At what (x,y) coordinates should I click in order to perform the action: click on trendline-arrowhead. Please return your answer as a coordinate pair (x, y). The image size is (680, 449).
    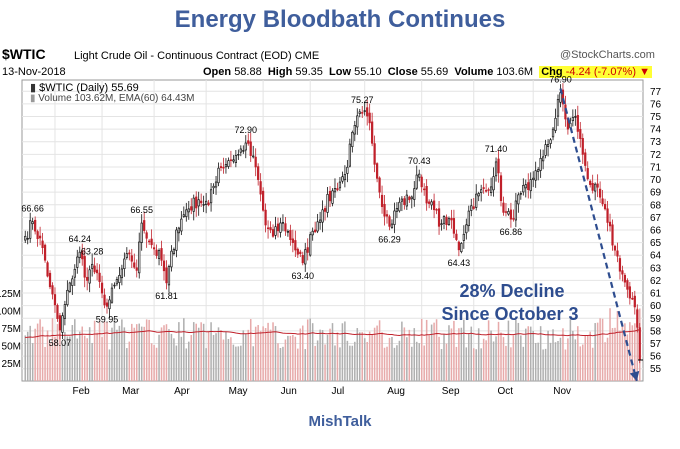
    Looking at the image, I should click on (634, 375).